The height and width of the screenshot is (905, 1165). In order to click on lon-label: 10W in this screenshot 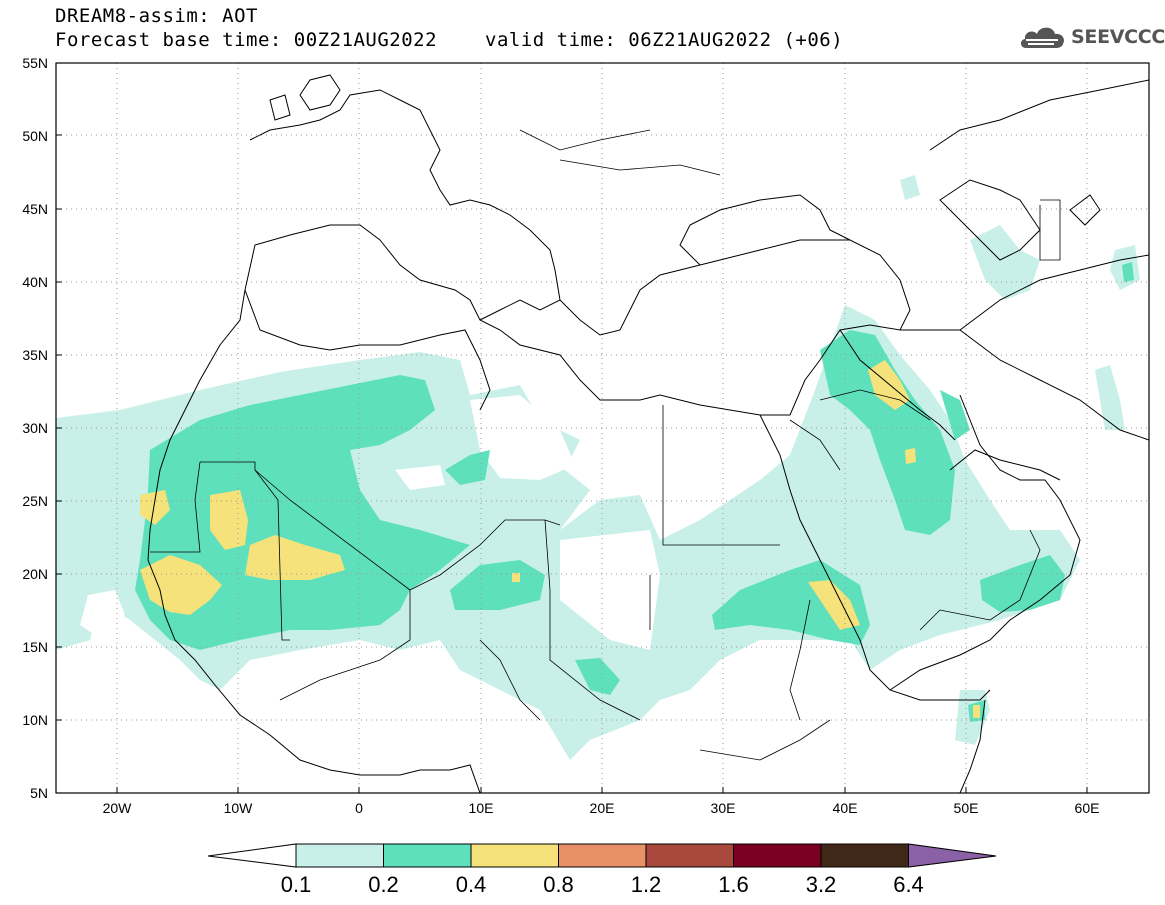, I will do `click(239, 808)`.